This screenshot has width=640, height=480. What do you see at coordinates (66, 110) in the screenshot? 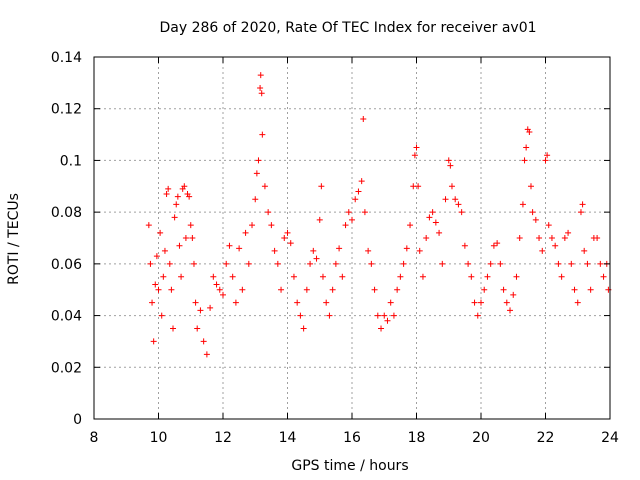
I see `y-tick-label: 0.12` at bounding box center [66, 110].